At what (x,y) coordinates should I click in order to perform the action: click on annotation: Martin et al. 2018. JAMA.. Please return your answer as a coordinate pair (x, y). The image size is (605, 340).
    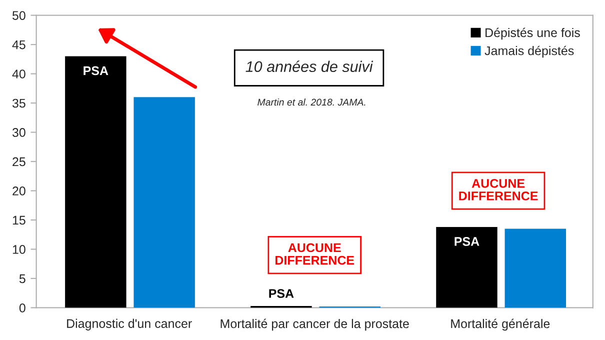
    Looking at the image, I should click on (312, 102).